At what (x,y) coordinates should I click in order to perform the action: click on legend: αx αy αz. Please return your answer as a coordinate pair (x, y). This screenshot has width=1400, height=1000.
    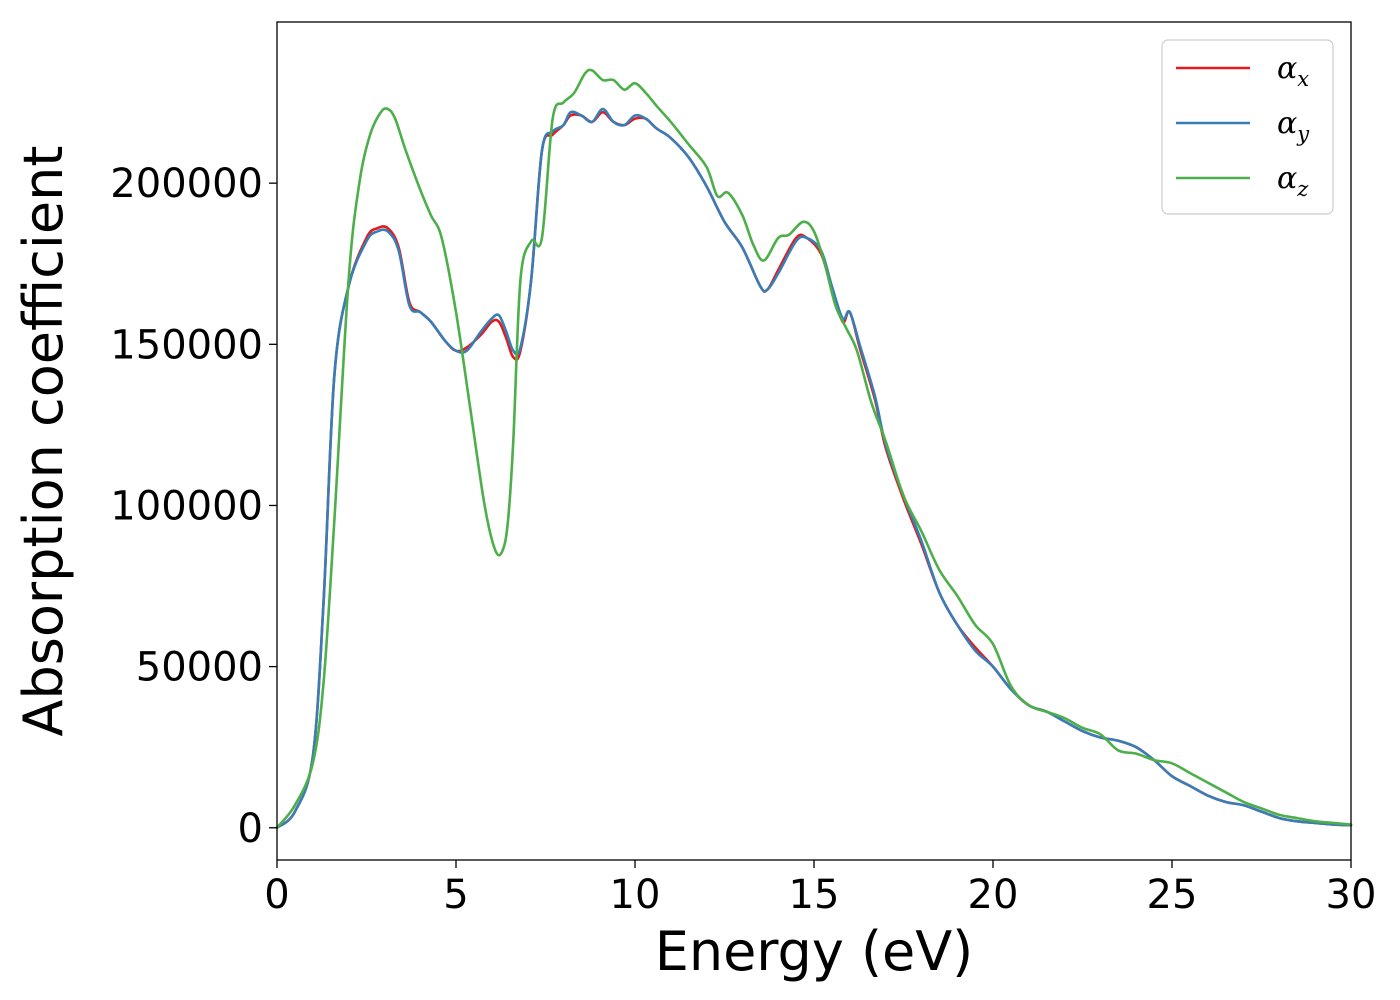
    Looking at the image, I should click on (1247, 127).